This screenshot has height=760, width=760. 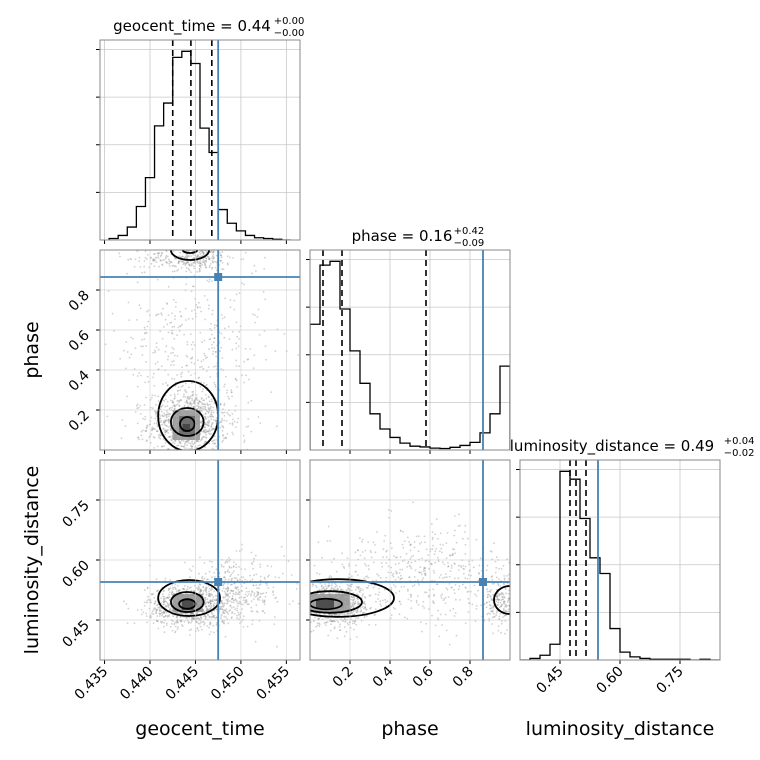 What do you see at coordinates (92, 684) in the screenshot?
I see `x-tick-label: 0.435` at bounding box center [92, 684].